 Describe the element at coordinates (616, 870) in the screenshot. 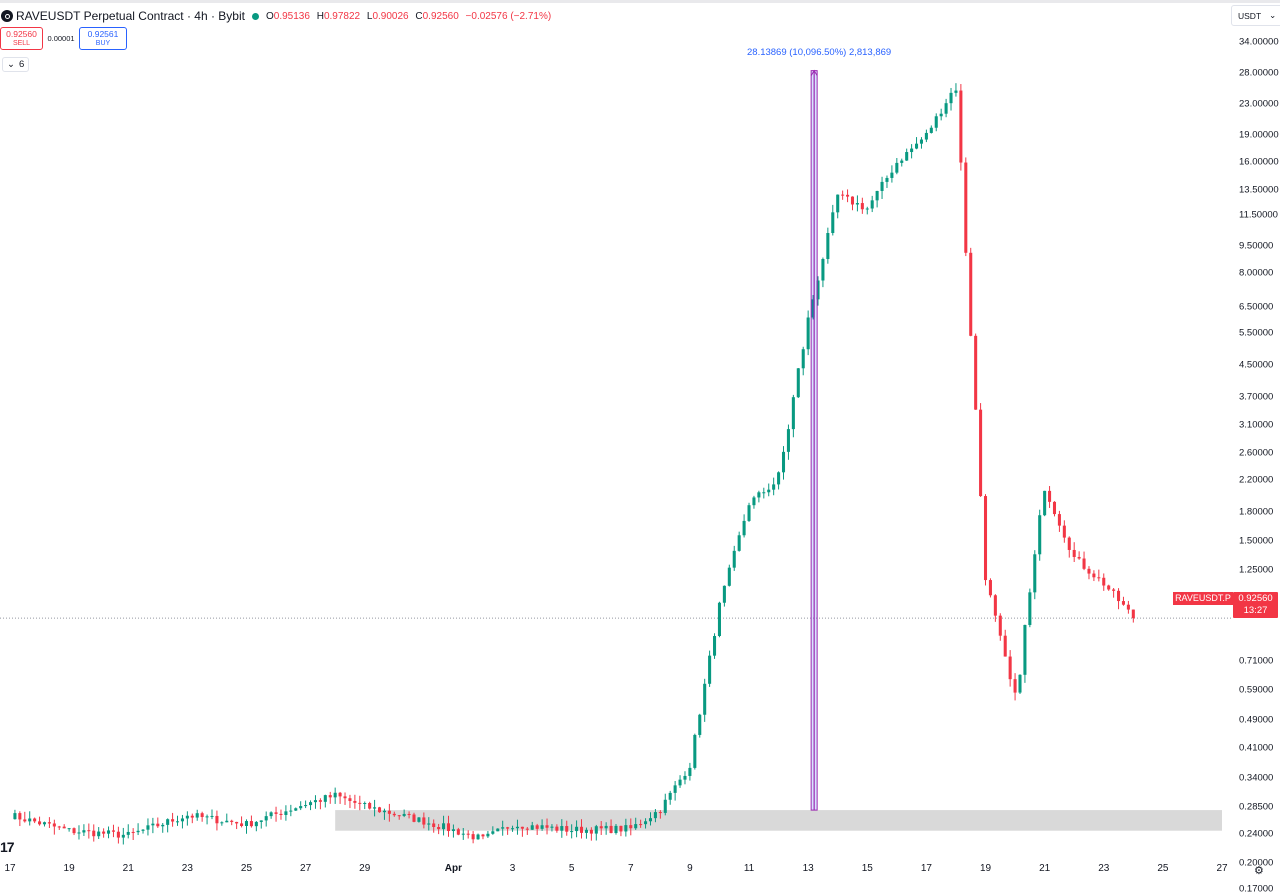

I see `time-axis: 17 19 21 23 25 27 29 Apr 3 5 7 9 11 13 15 17 19 21 23 25 27` at that location.